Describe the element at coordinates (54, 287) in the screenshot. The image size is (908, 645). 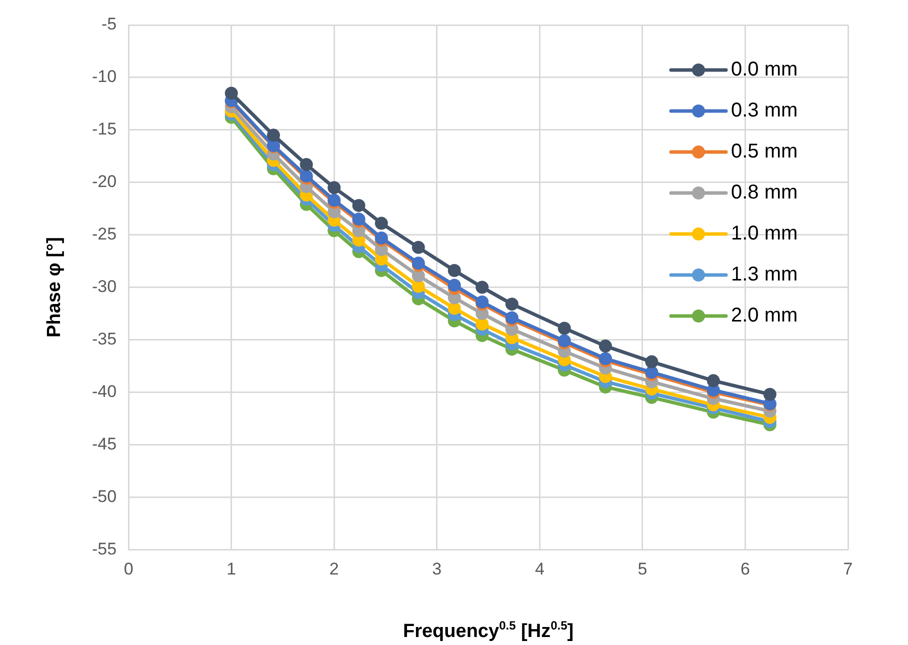
I see `y-axis-title: Phase φ [°]` at that location.